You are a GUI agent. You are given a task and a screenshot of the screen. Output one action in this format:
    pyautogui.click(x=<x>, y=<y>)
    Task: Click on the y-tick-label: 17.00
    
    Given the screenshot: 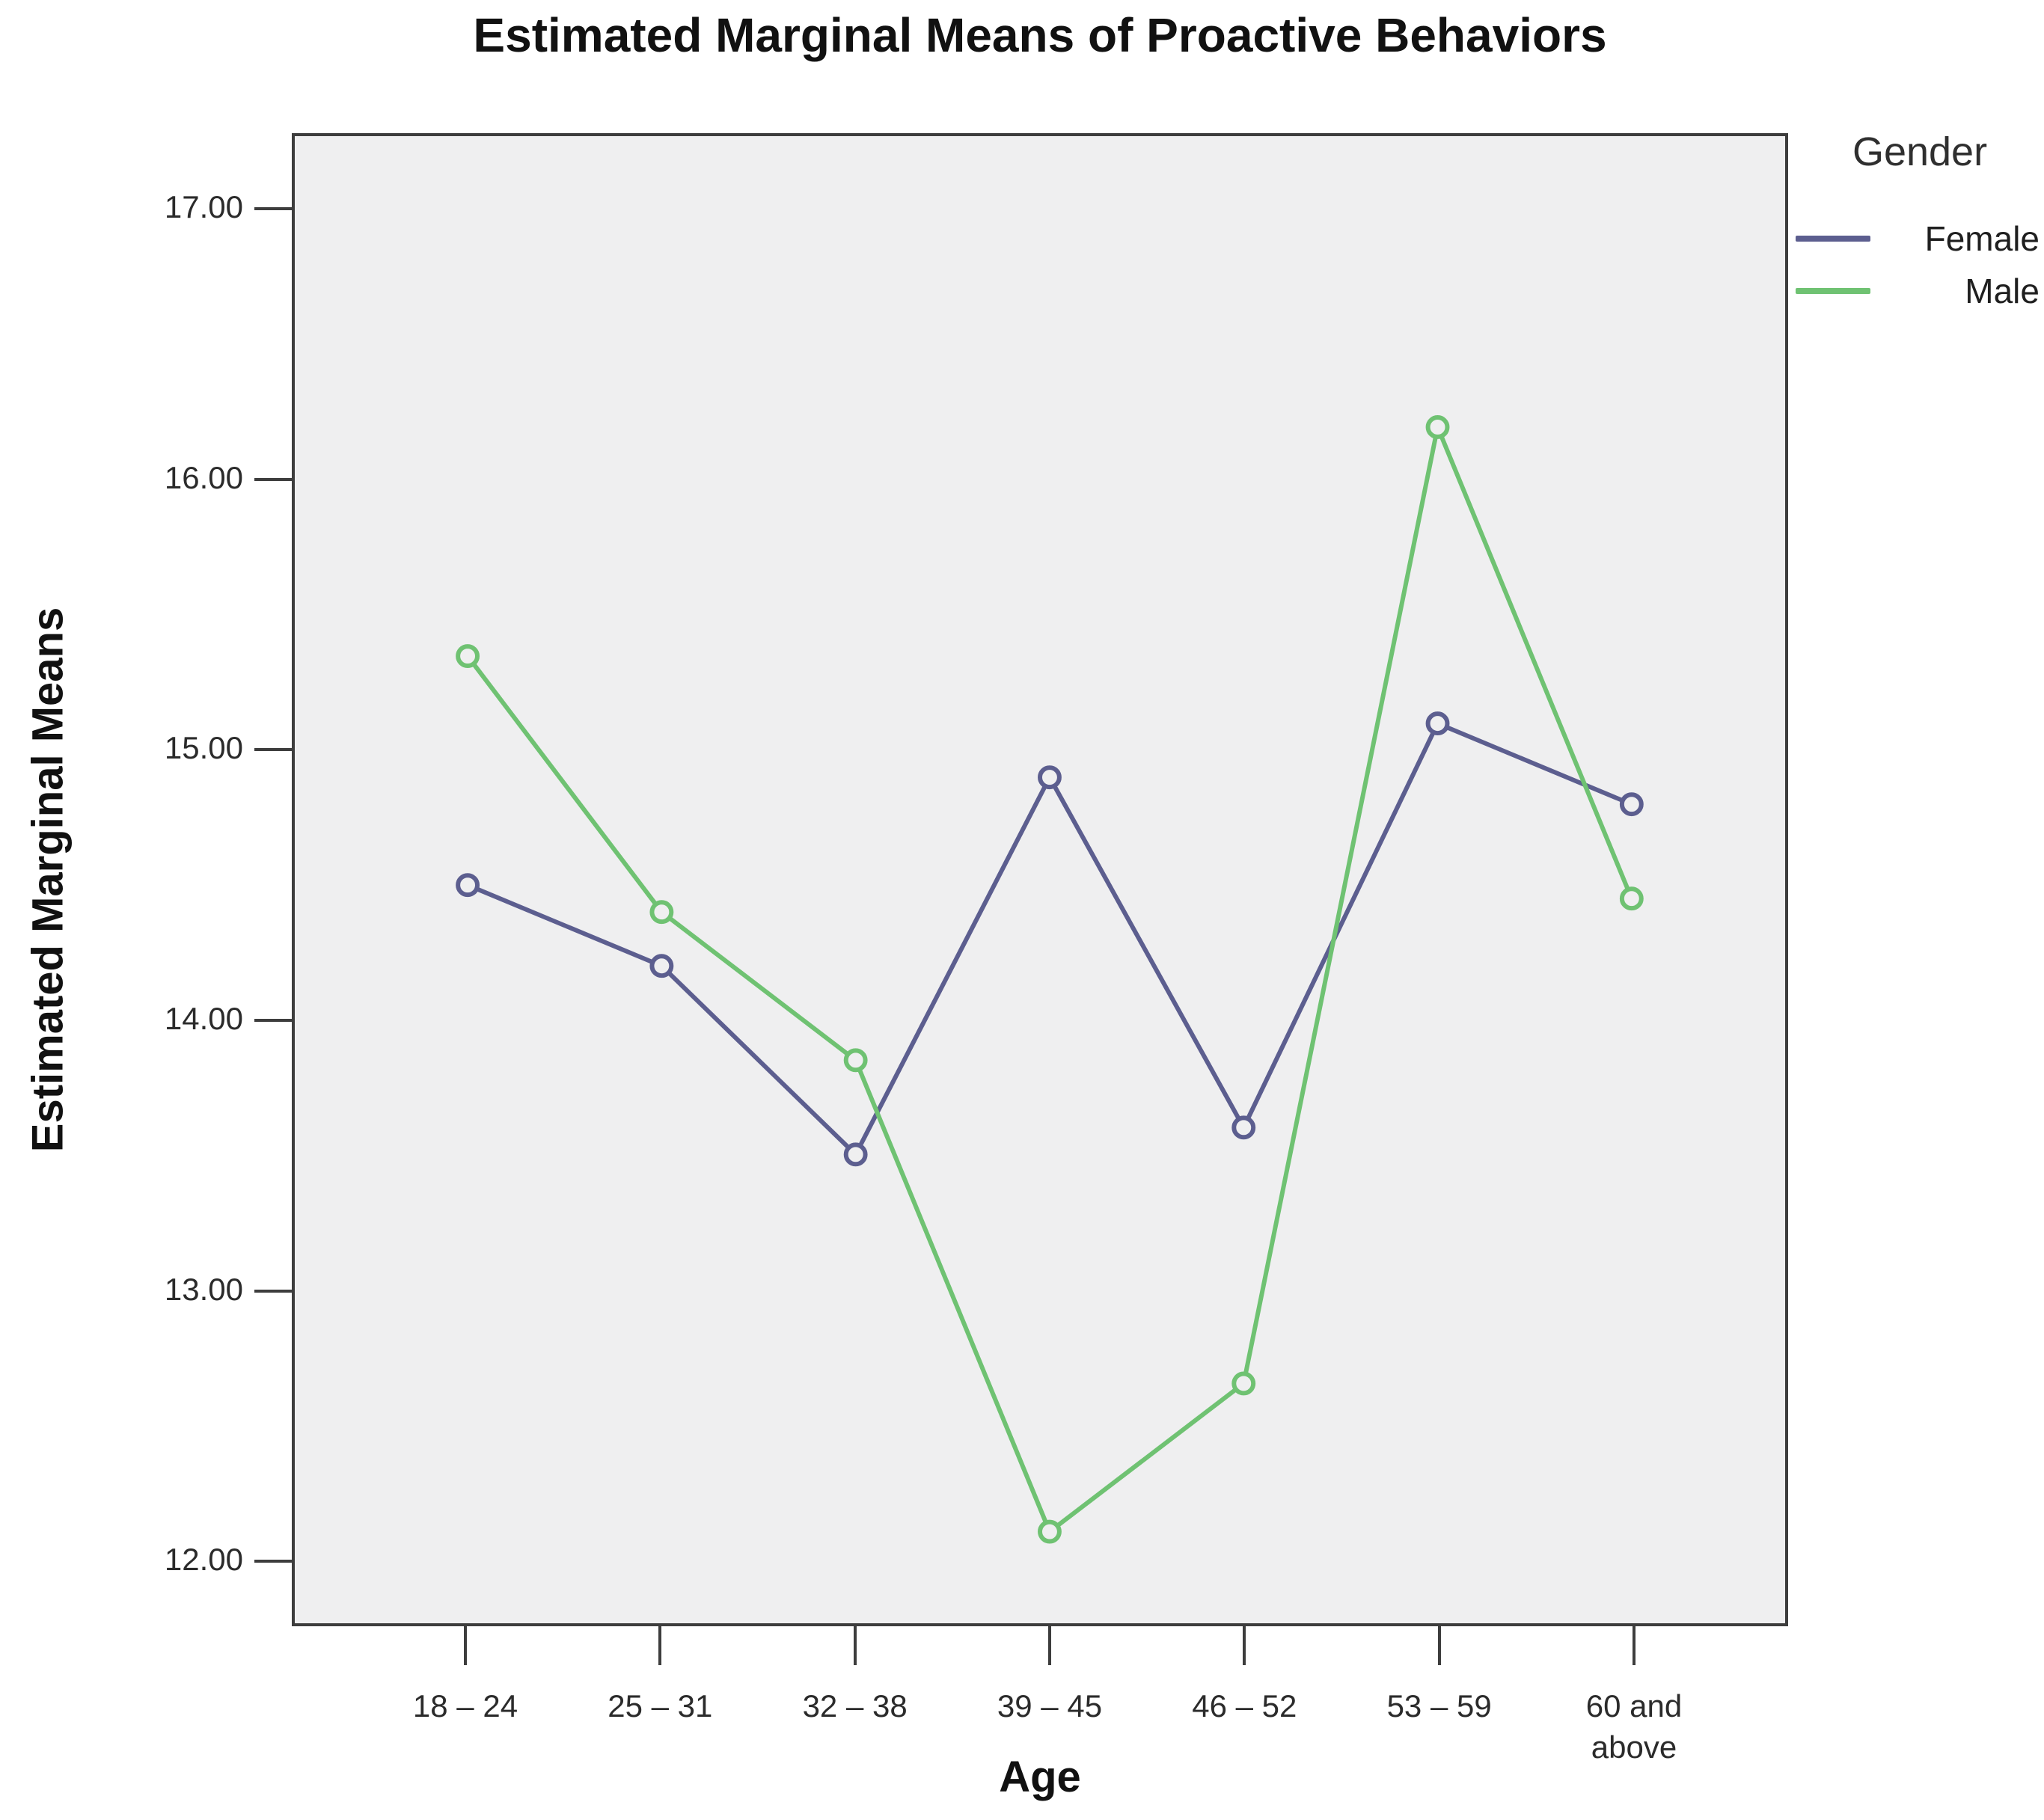 What is the action you would take?
    pyautogui.click(x=203, y=207)
    